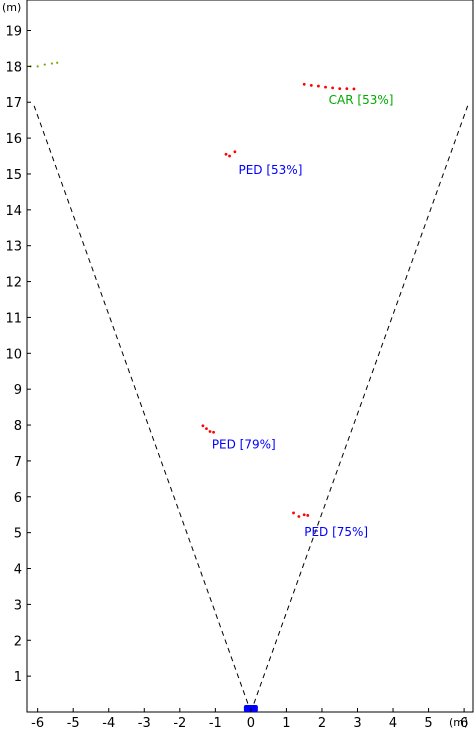 The image size is (474, 737). What do you see at coordinates (244, 444) in the screenshot?
I see `detection-label: PED [79%]` at bounding box center [244, 444].